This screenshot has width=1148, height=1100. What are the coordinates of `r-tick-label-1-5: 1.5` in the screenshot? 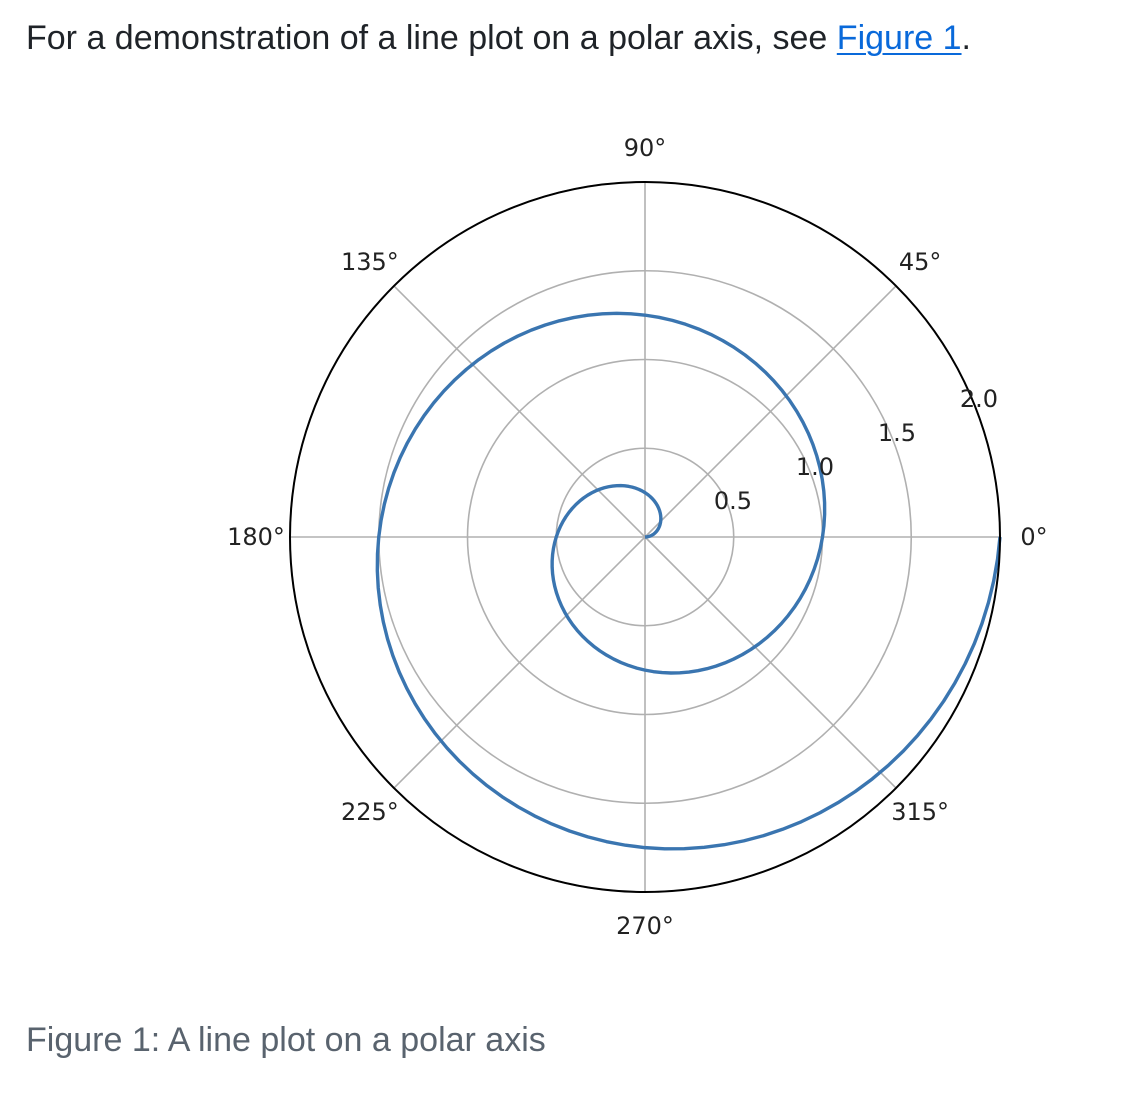 It's located at (897, 433).